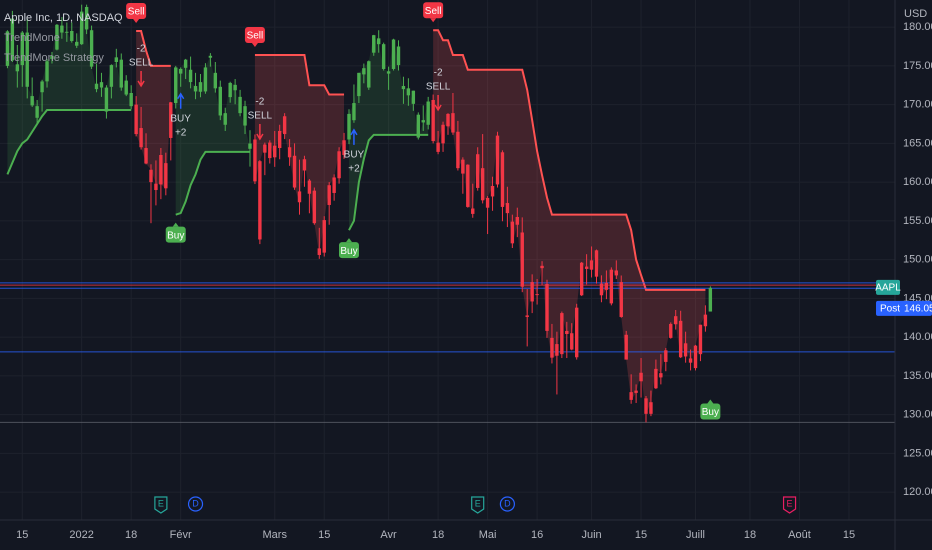  Describe the element at coordinates (438, 73) in the screenshot. I see `trade-text: -2` at that location.